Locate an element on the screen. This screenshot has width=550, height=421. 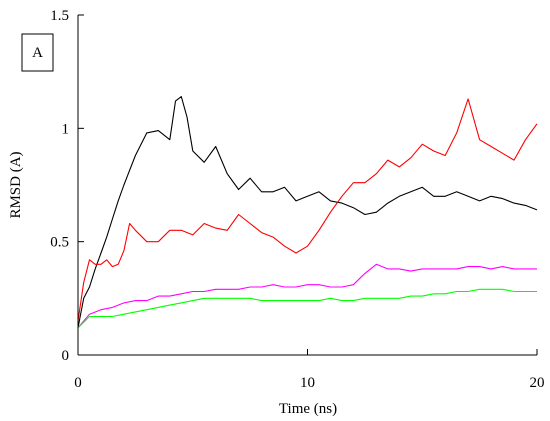
x-tick-label: 0 is located at coordinates (78, 383).